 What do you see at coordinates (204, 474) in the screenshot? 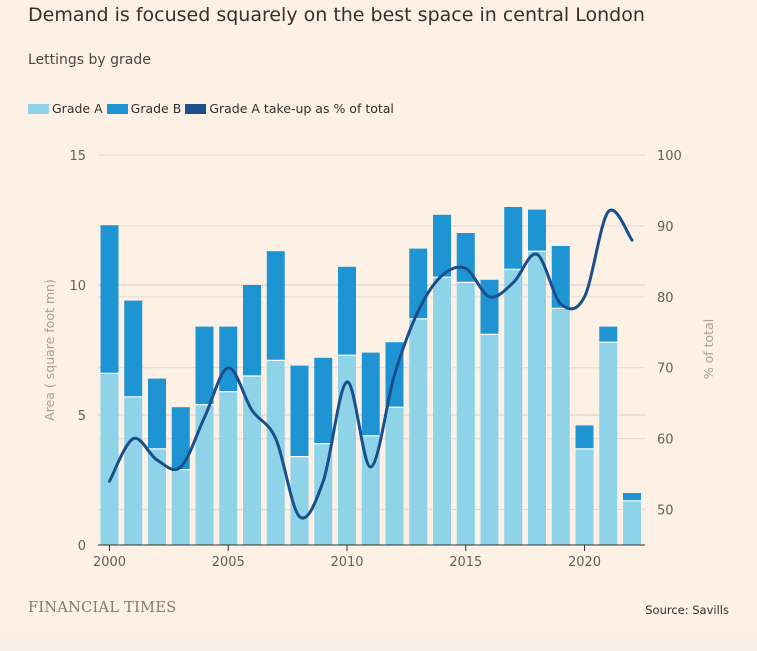
I see `bar-grade-a-2004` at bounding box center [204, 474].